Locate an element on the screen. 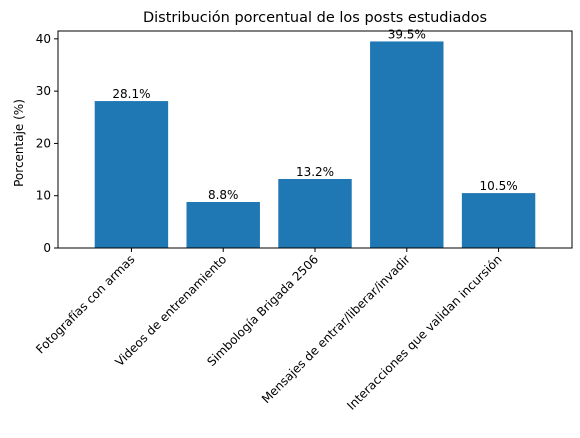 The height and width of the screenshot is (438, 580). y-tick-label: 0 is located at coordinates (47, 248).